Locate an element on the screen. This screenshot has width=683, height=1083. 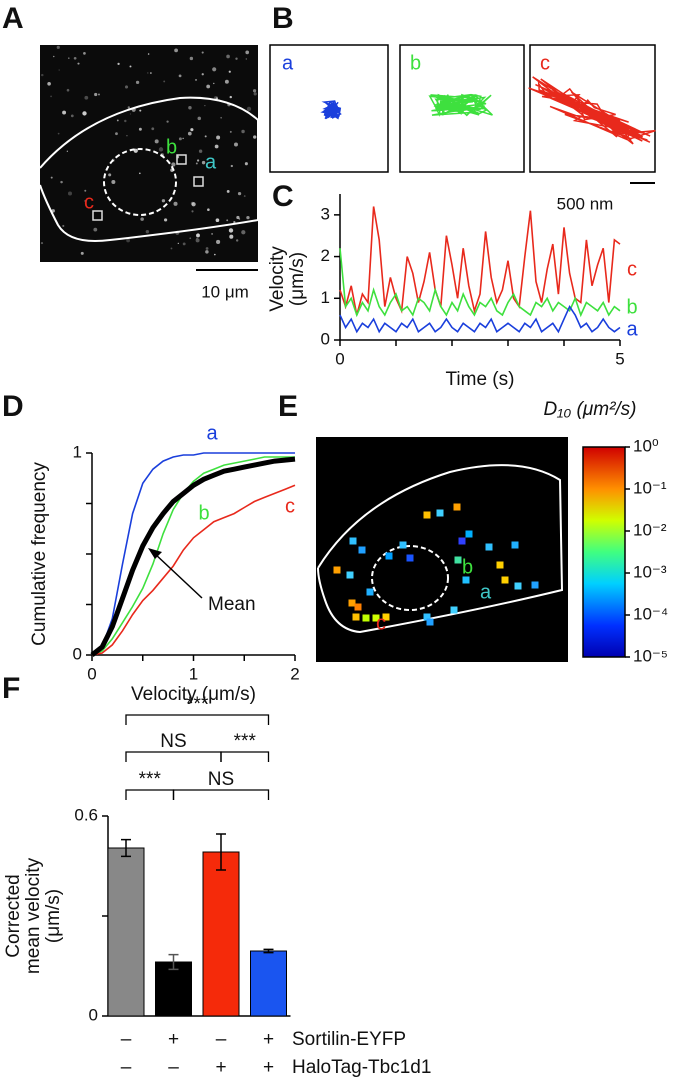
trajectory-label: c is located at coordinates (545, 63).